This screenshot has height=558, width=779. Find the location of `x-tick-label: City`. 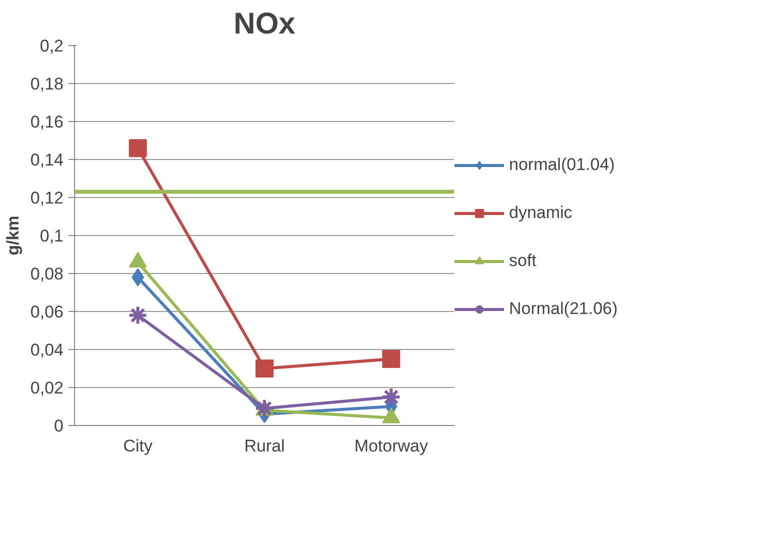

x-tick-label: City is located at coordinates (138, 446).